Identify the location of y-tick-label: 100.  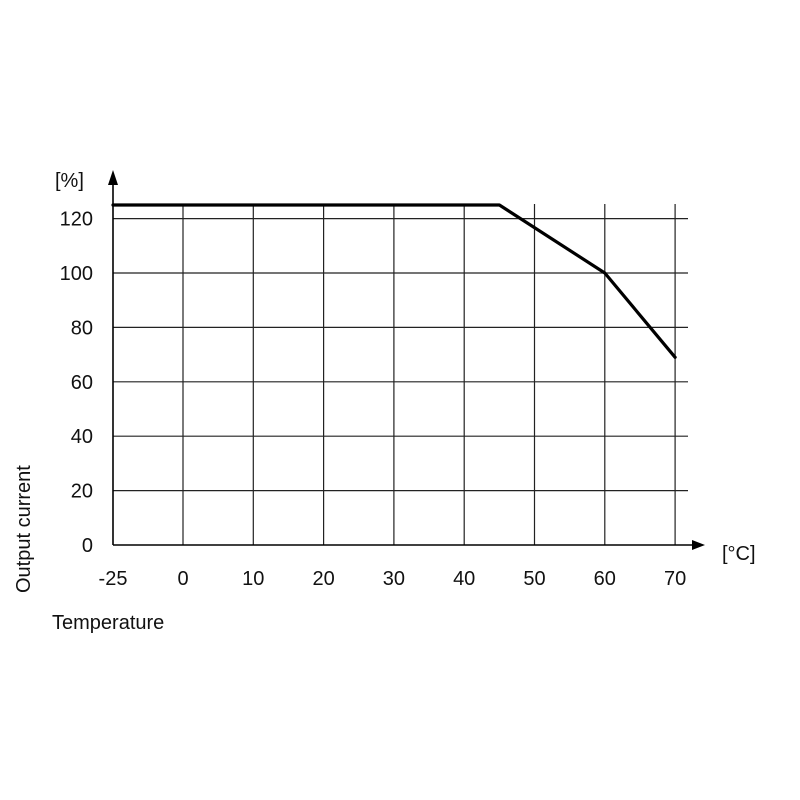
(76, 274).